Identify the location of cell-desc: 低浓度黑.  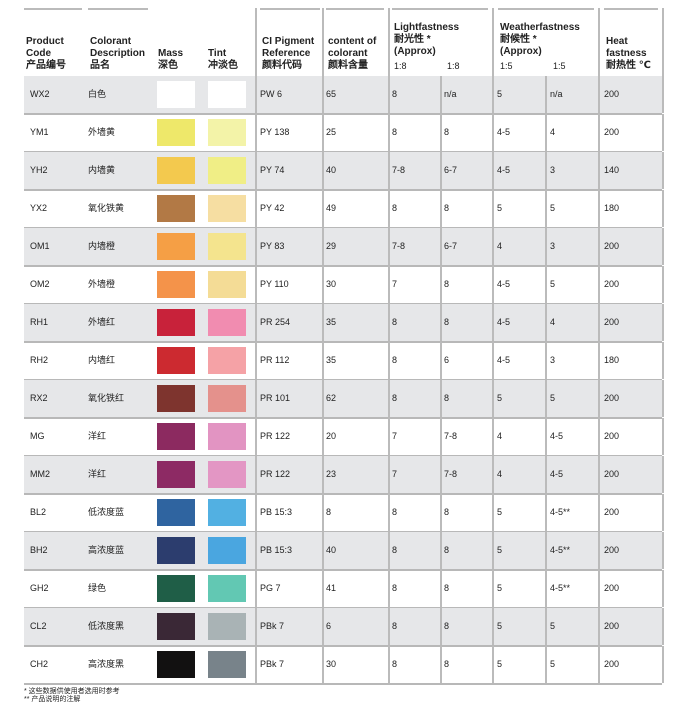
(106, 626).